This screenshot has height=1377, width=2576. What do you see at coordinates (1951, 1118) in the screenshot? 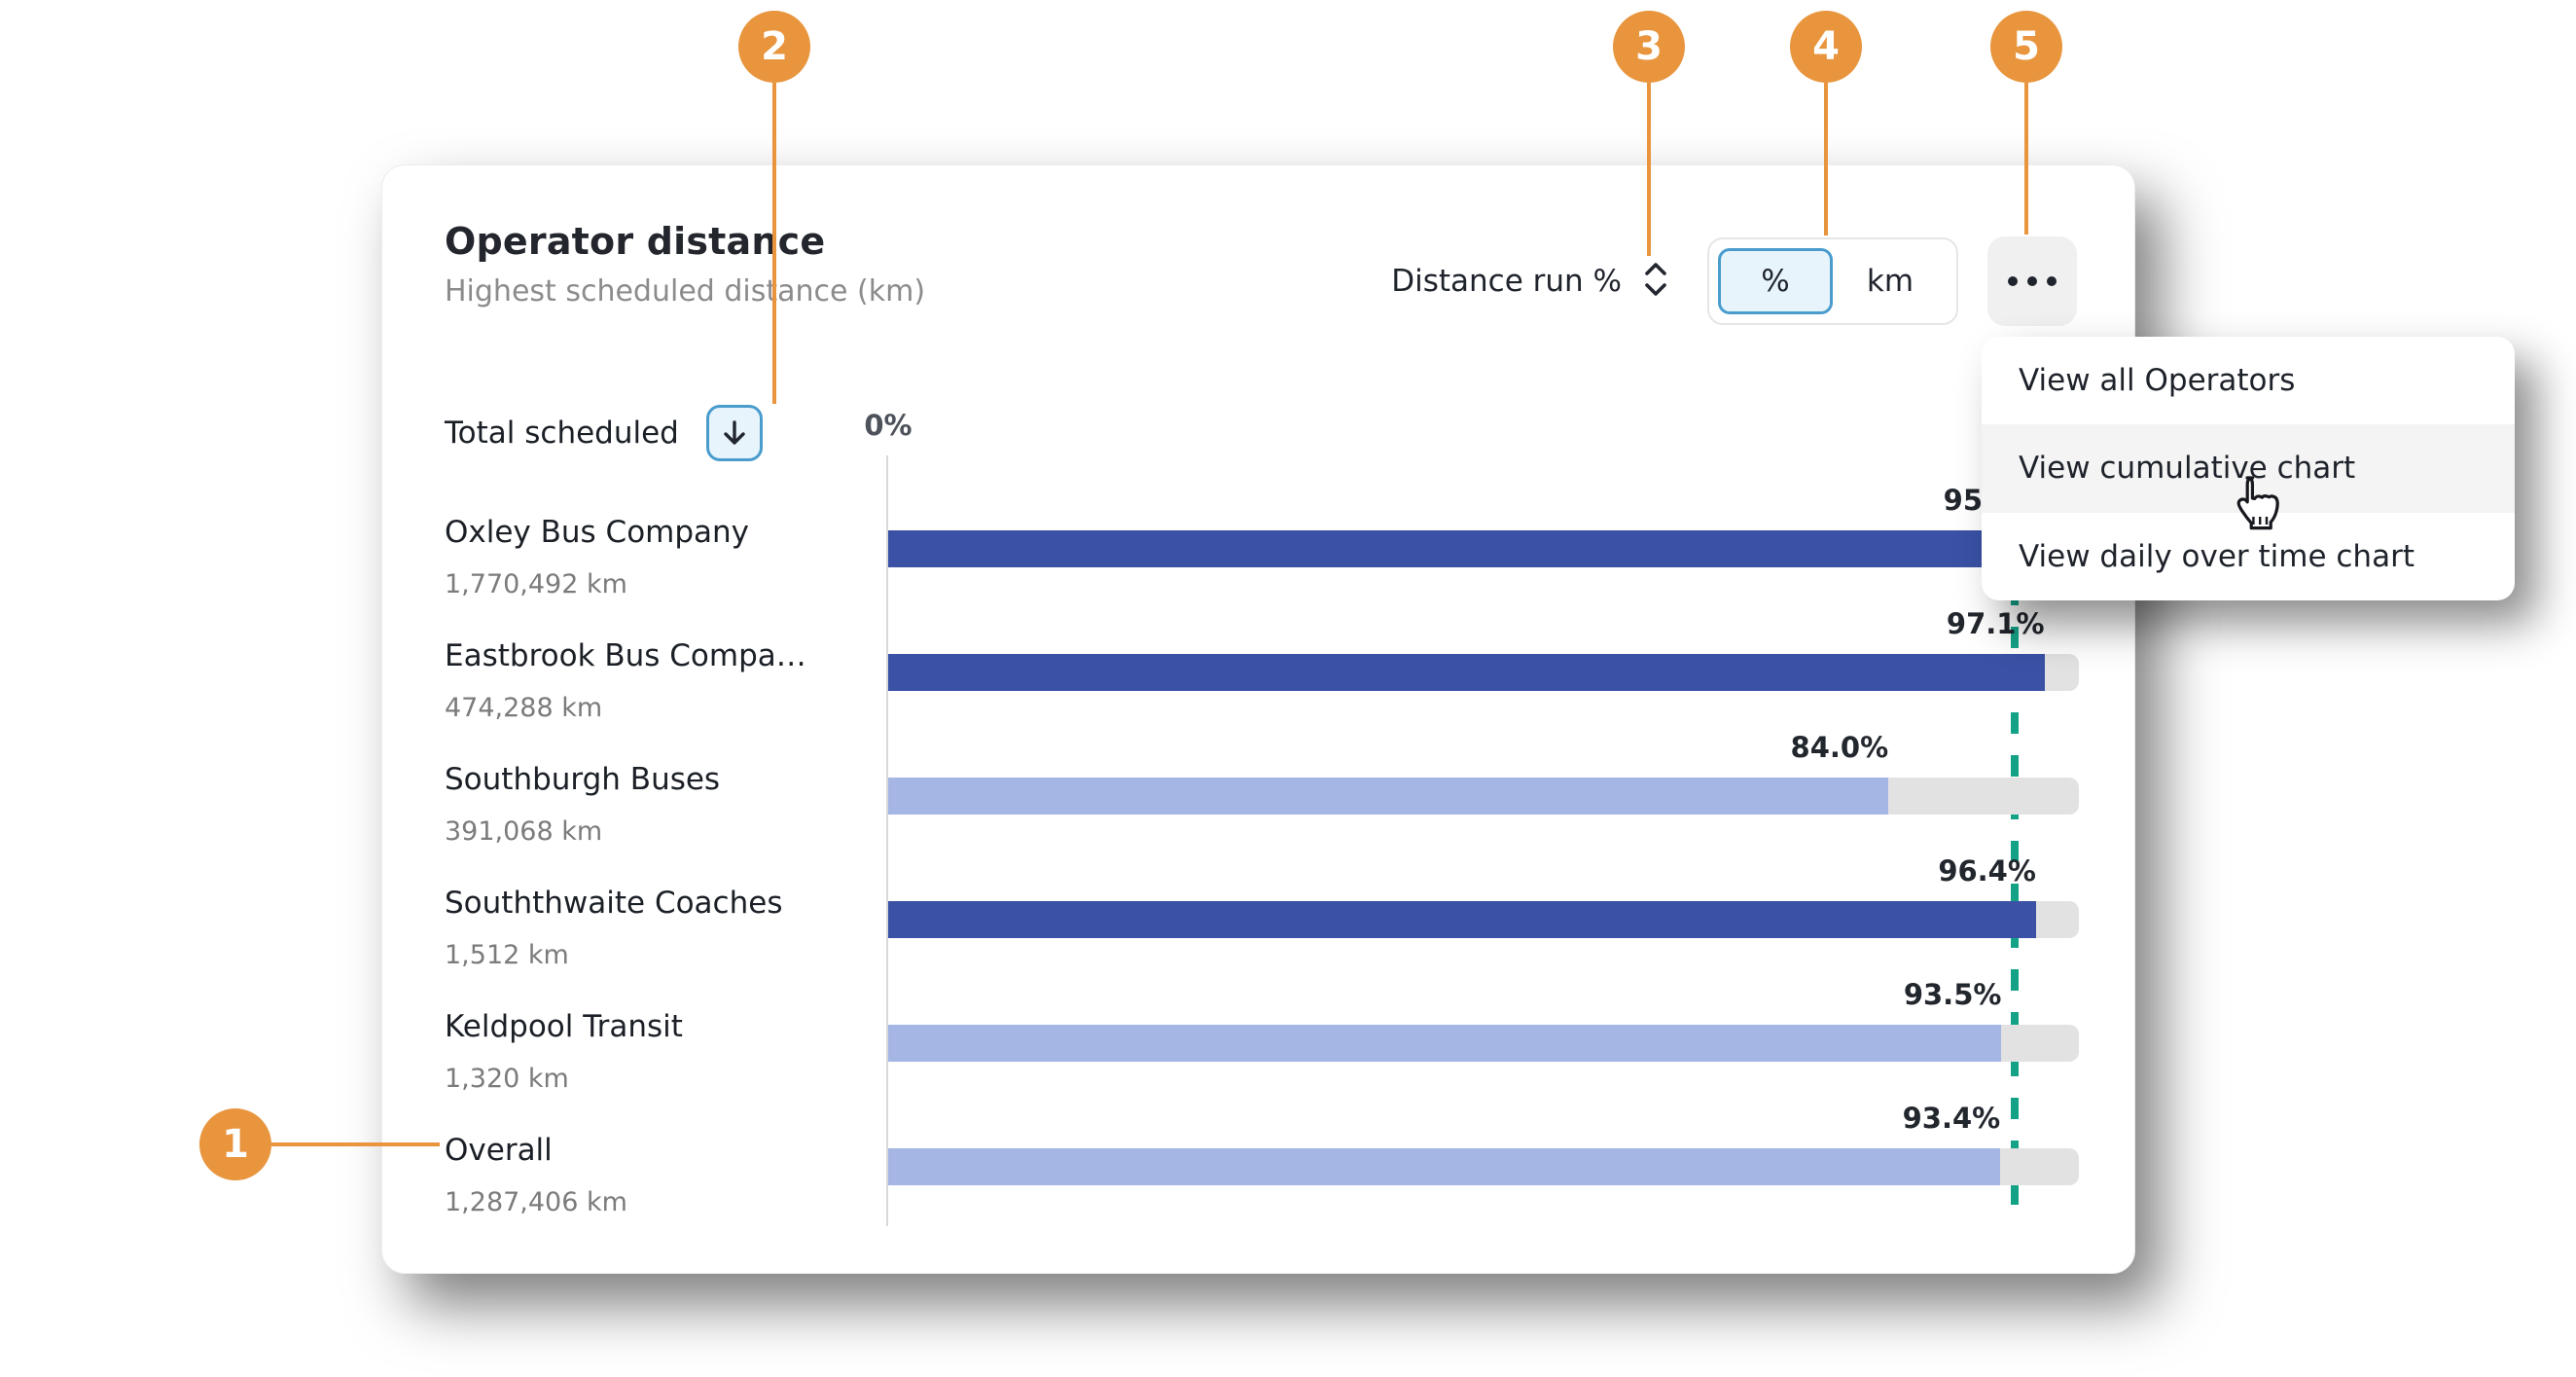
I see `bar-percent-label: 93.4%` at bounding box center [1951, 1118].